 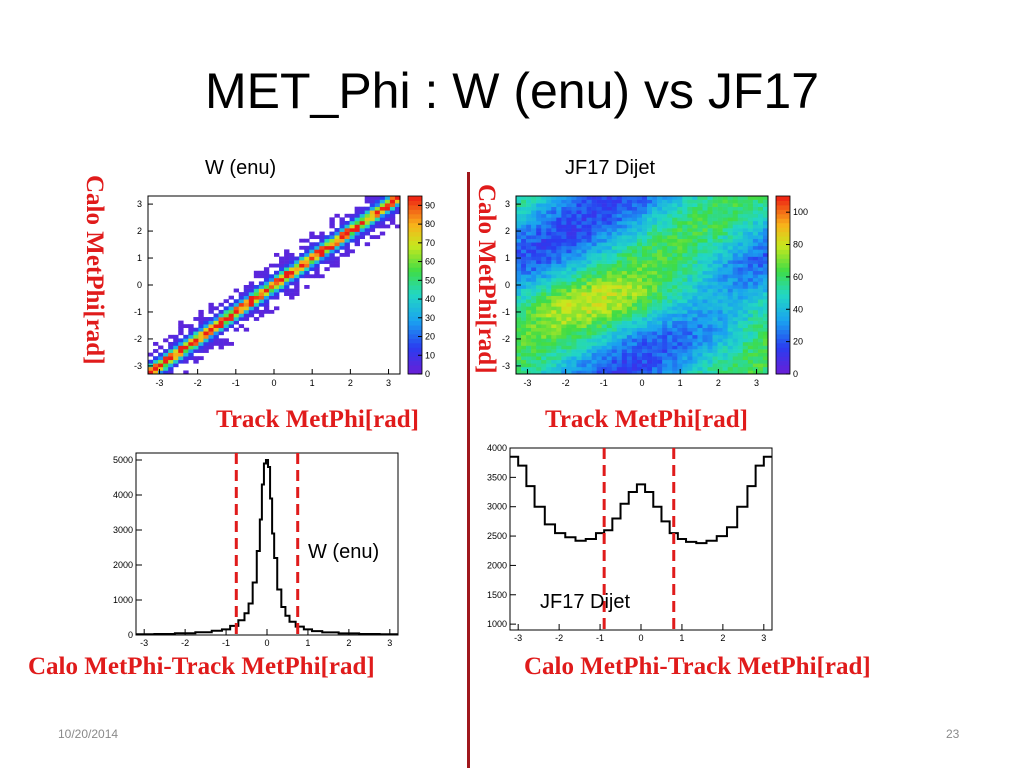 What do you see at coordinates (507, 285) in the screenshot?
I see `y-tick-label: 0` at bounding box center [507, 285].